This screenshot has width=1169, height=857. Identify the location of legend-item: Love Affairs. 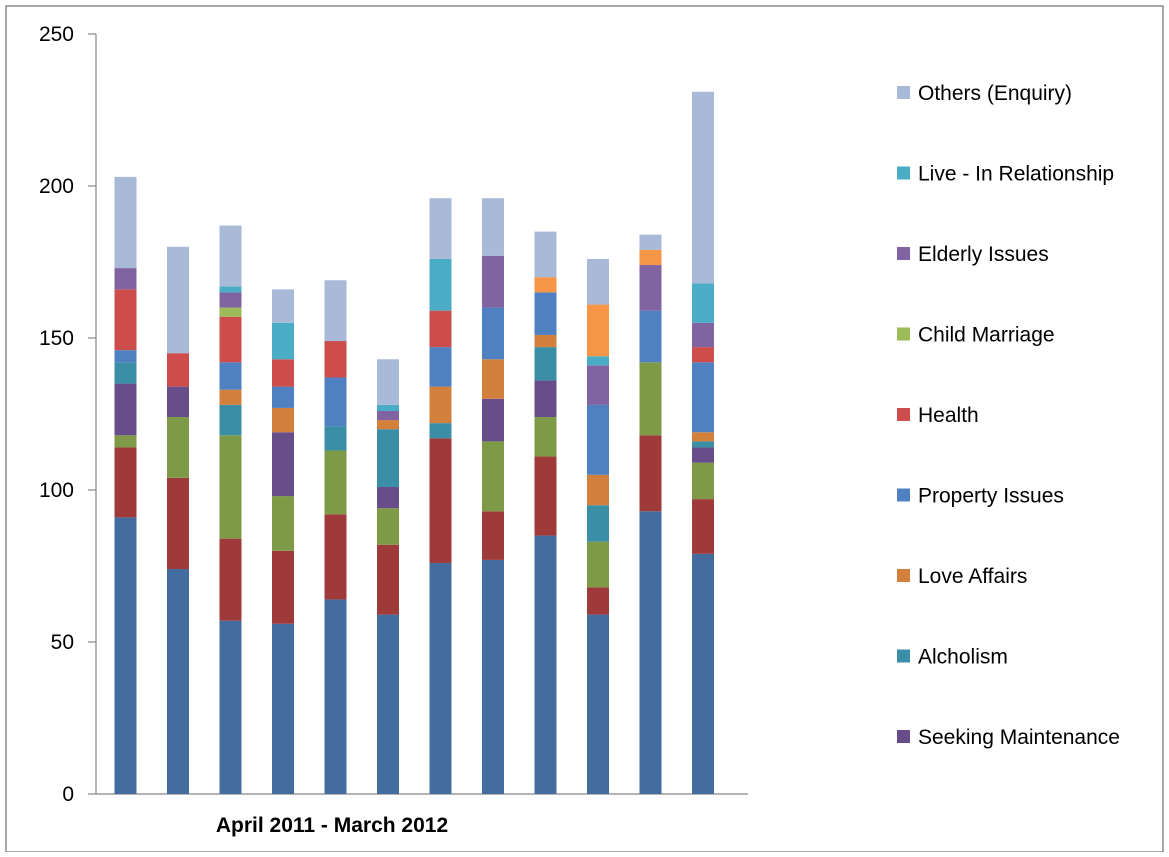
(962, 576).